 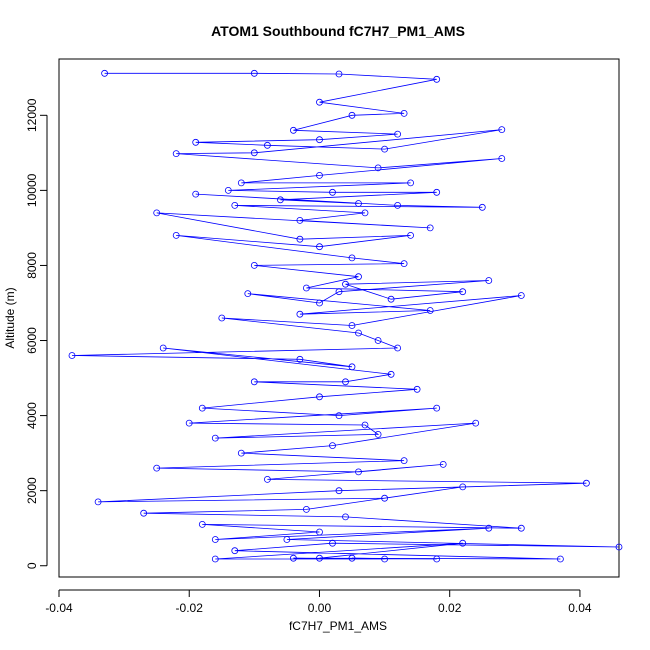 I want to click on x-tick-label: 0.04, so click(x=580, y=608).